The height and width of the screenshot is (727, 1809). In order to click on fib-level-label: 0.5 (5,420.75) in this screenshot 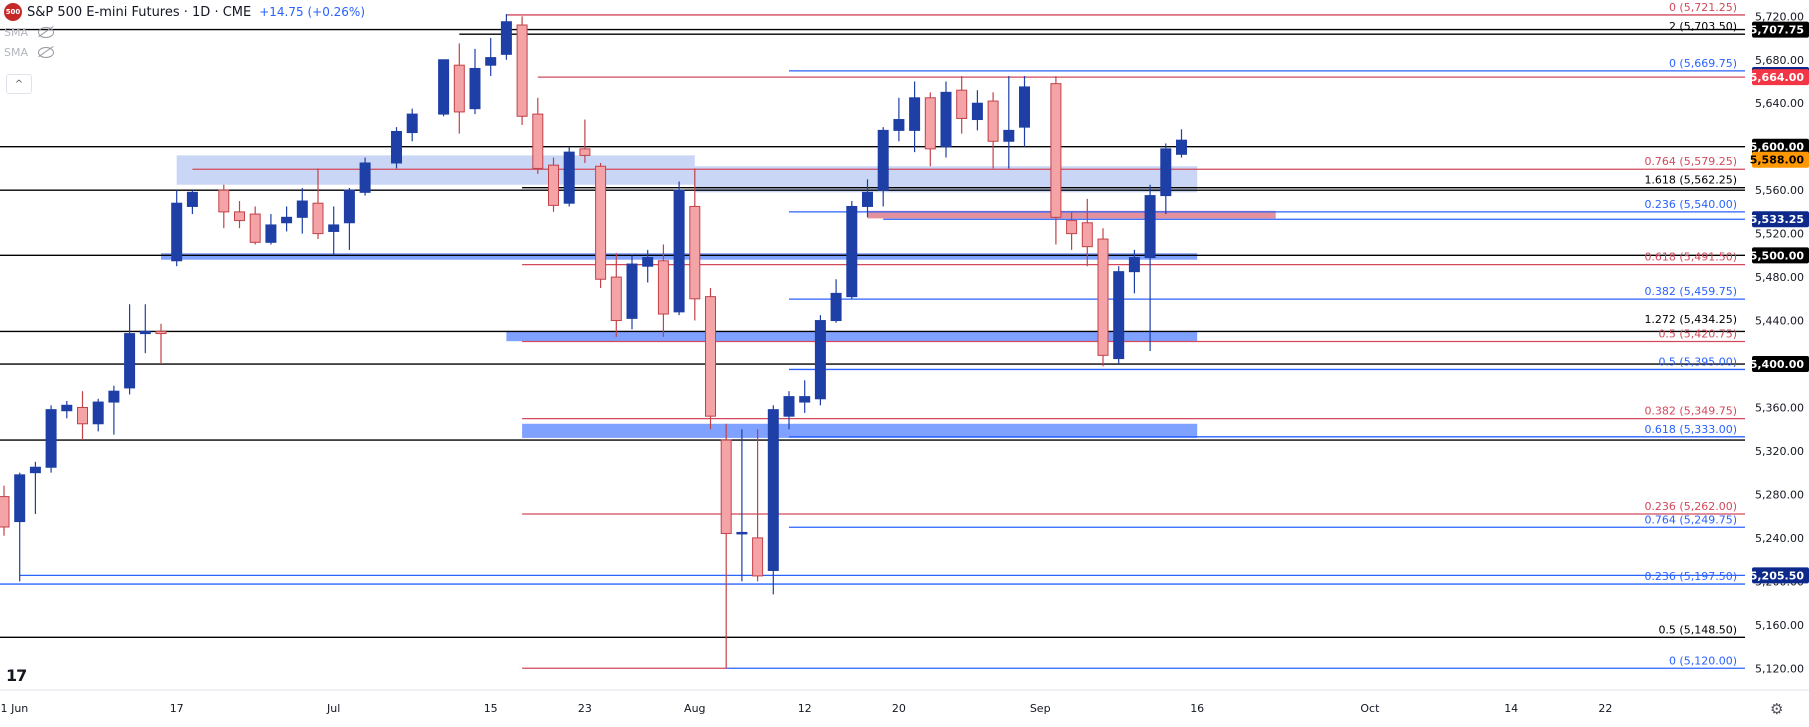, I will do `click(1697, 333)`.